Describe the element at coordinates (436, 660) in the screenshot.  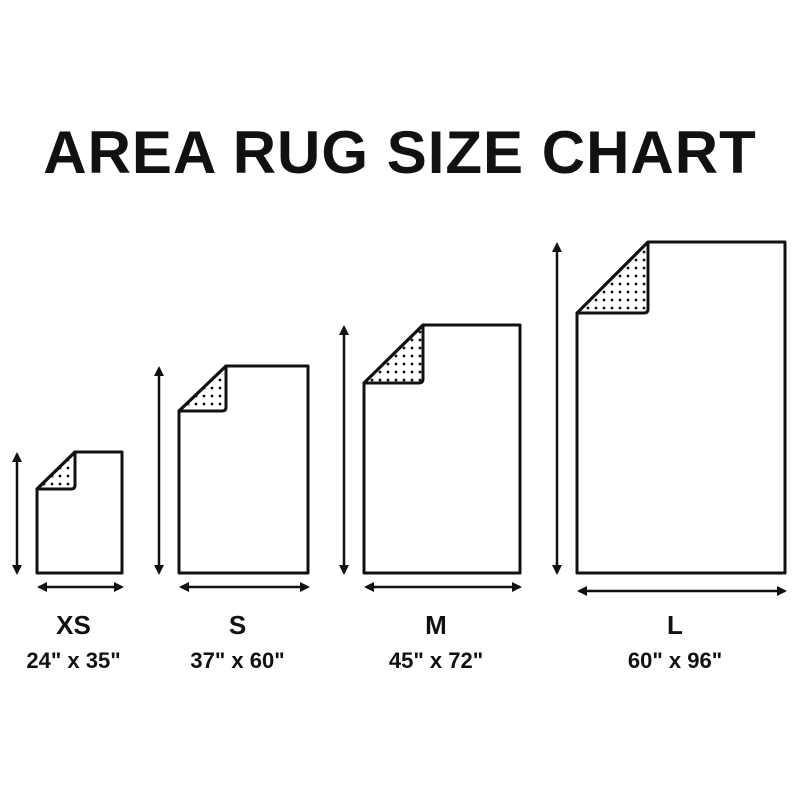
I see `dimensions-m: 45" x 72"` at that location.